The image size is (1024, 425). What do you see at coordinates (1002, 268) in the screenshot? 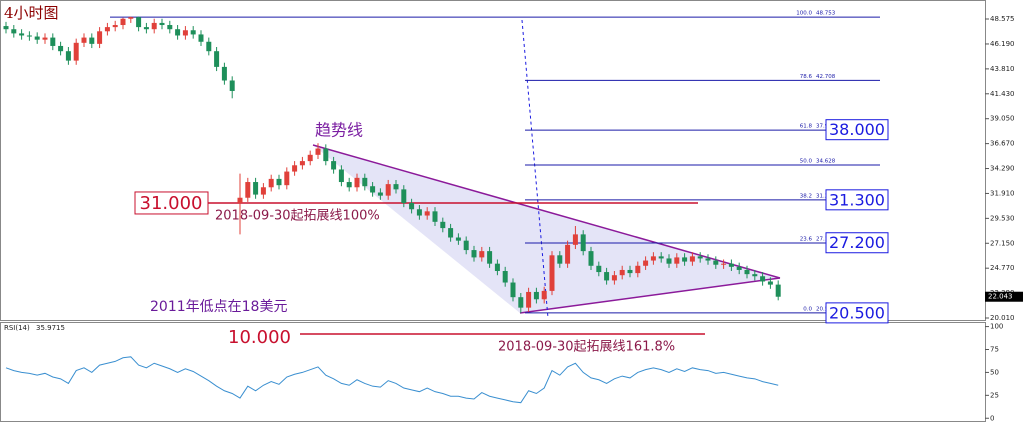
I see `y-tick-label: 24.770` at bounding box center [1002, 268].